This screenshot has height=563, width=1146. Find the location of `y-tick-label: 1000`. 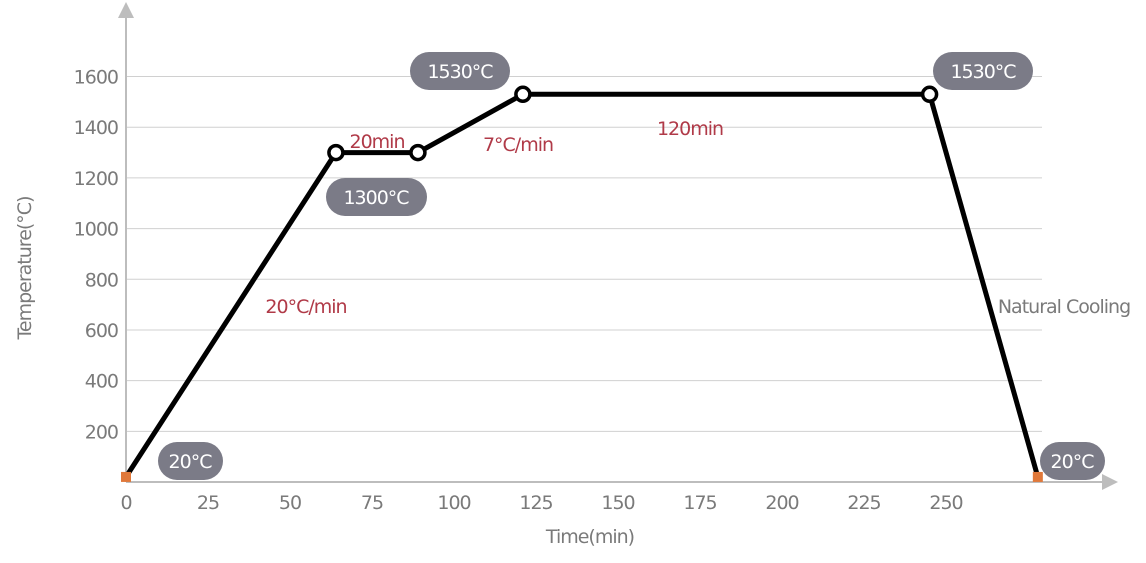

y-tick-label: 1000 is located at coordinates (96, 230).